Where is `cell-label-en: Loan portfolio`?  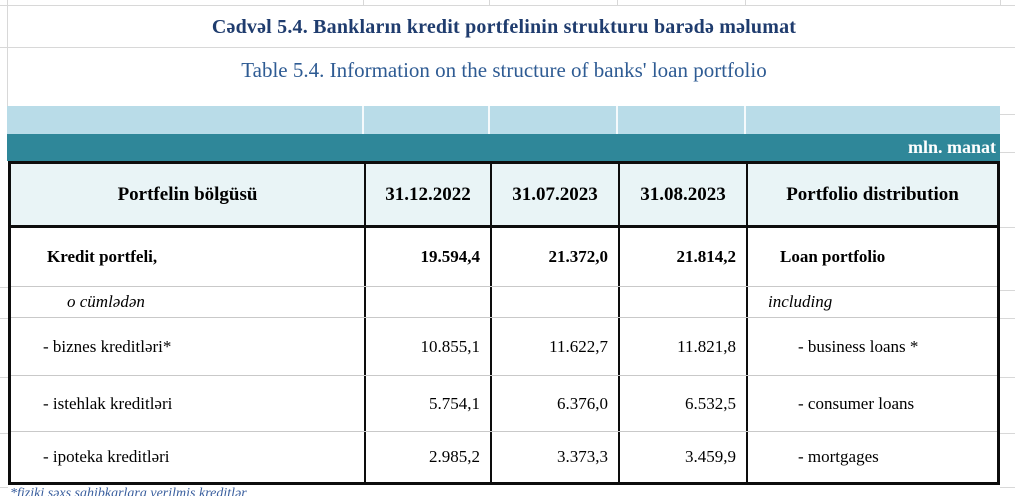 cell-label-en: Loan portfolio is located at coordinates (871, 257).